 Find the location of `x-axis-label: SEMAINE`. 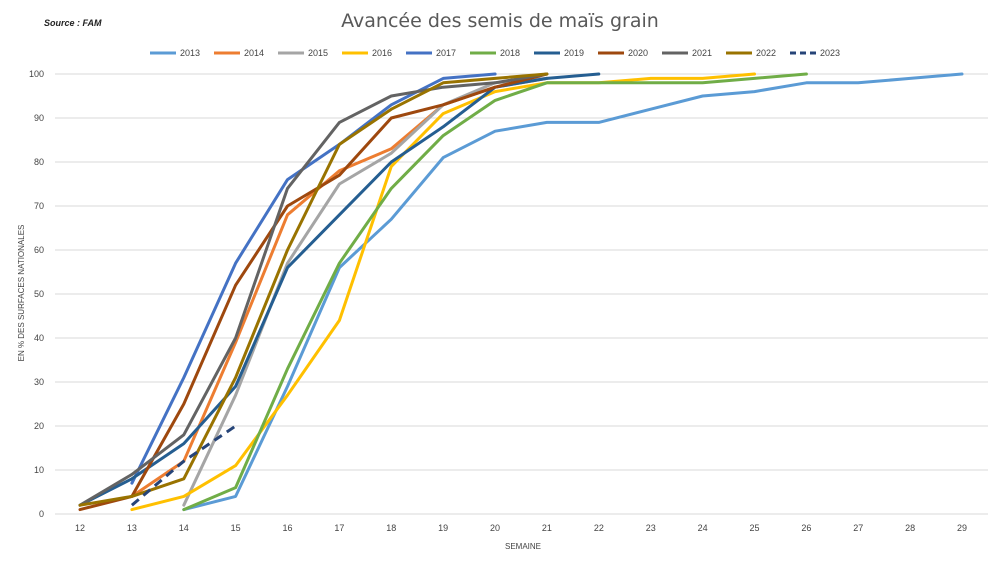

x-axis-label: SEMAINE is located at coordinates (523, 546).